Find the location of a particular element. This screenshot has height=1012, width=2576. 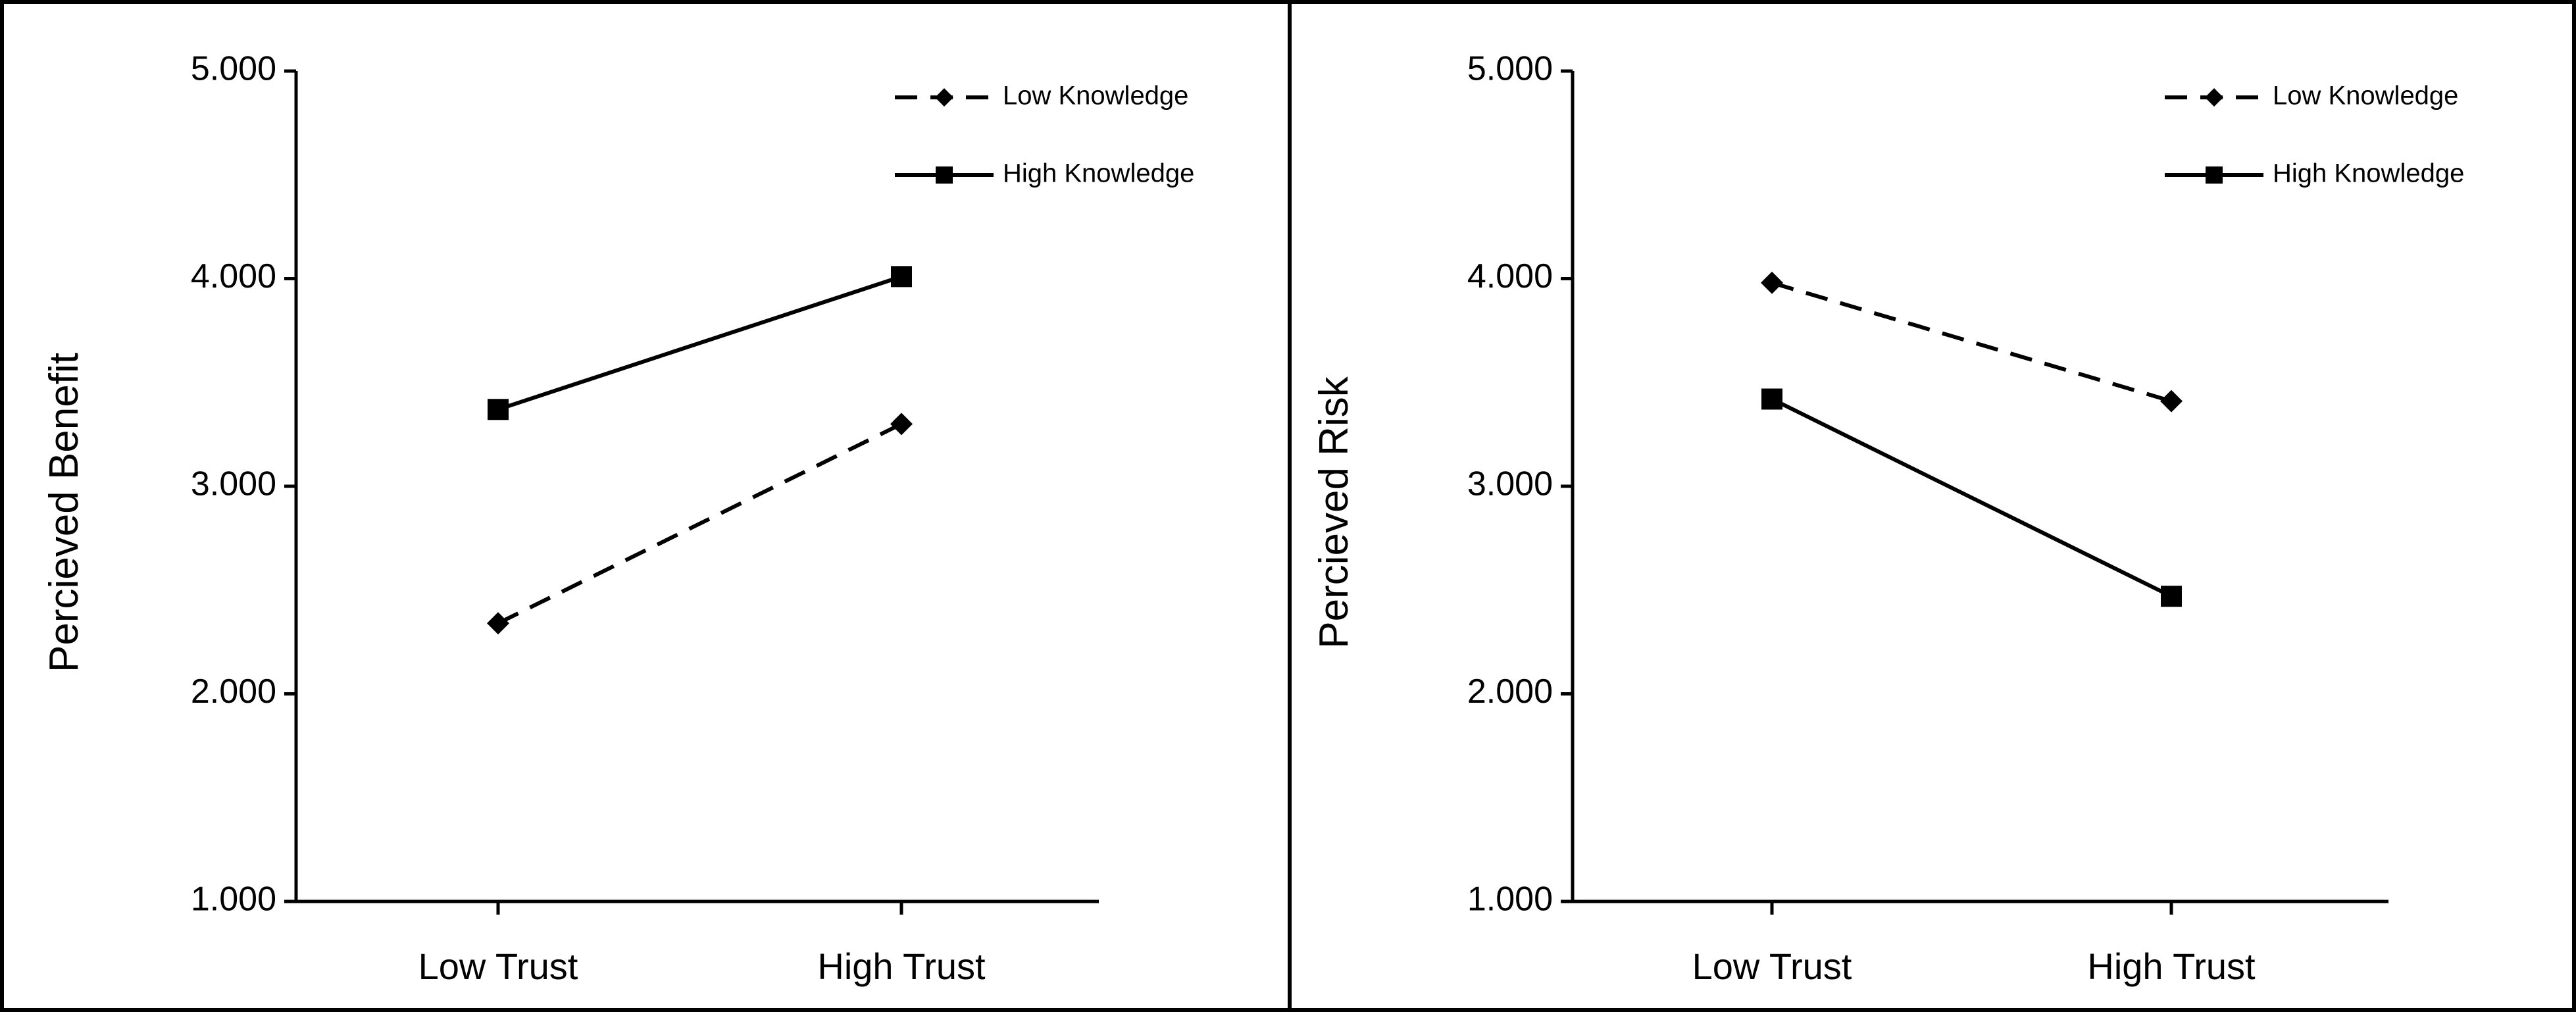

y-axis-label: Percieved Risk is located at coordinates (1334, 512).